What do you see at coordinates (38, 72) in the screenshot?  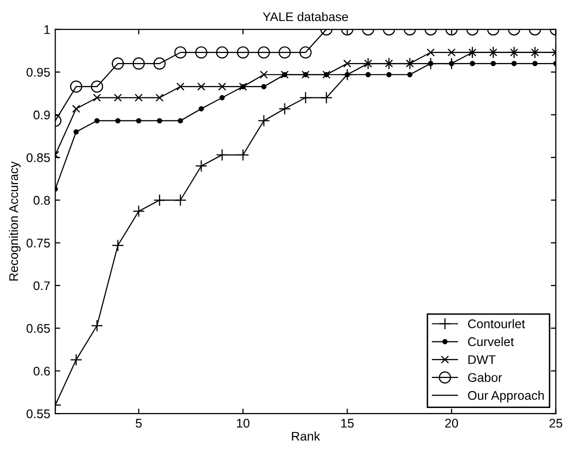 I see `y-tick-label: 0.95` at bounding box center [38, 72].